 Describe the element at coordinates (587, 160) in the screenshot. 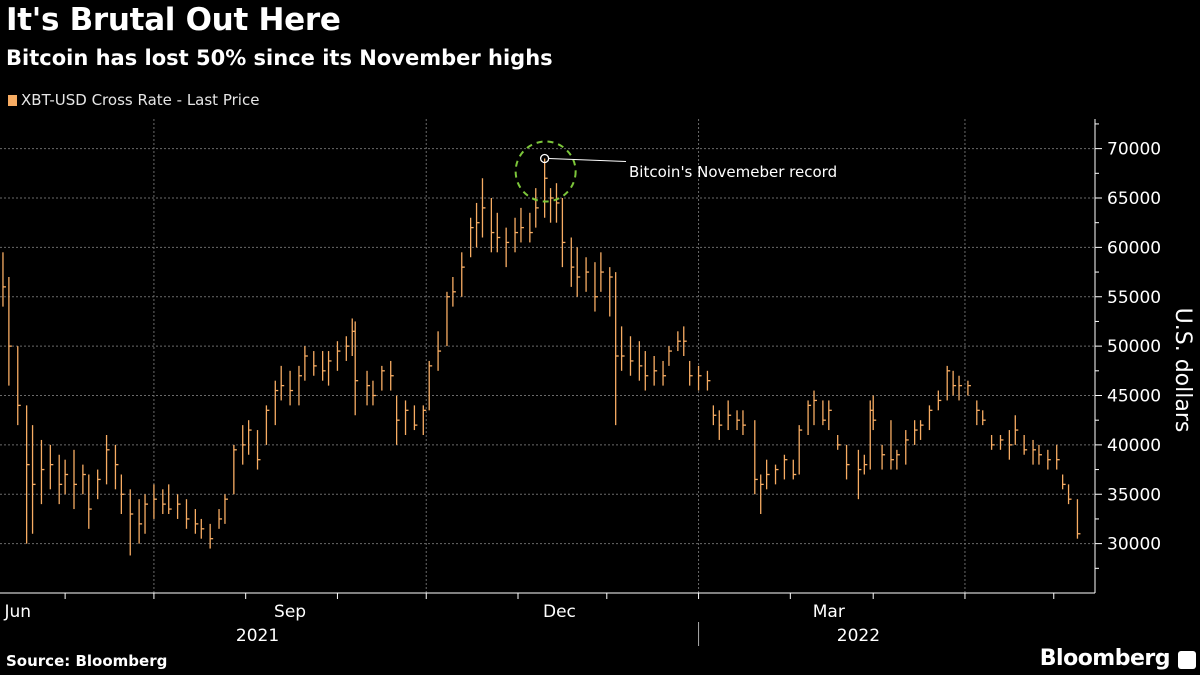

I see `annotation-leader` at that location.